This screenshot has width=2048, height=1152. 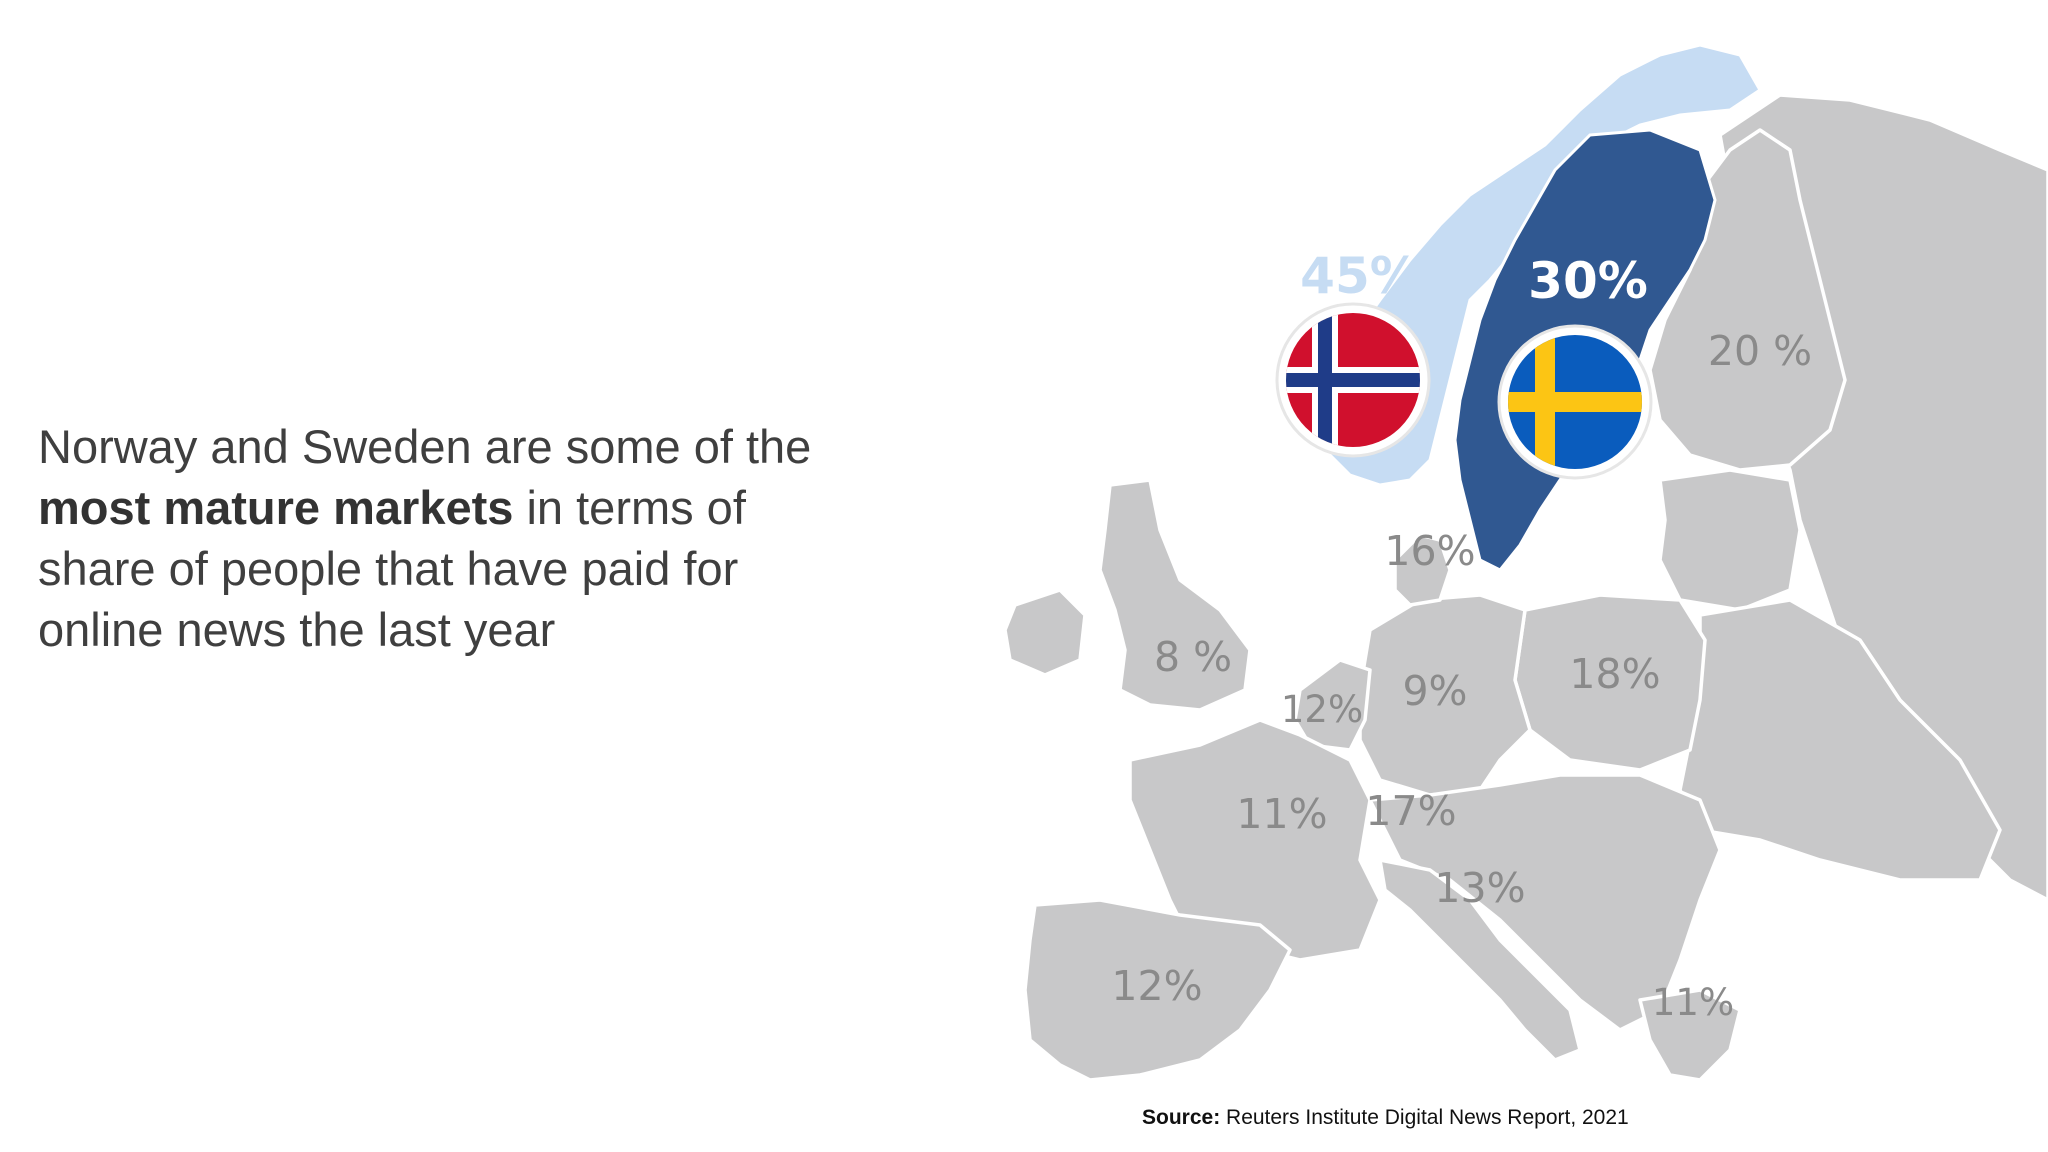 What do you see at coordinates (1479, 888) in the screenshot?
I see `label-italy: 13%` at bounding box center [1479, 888].